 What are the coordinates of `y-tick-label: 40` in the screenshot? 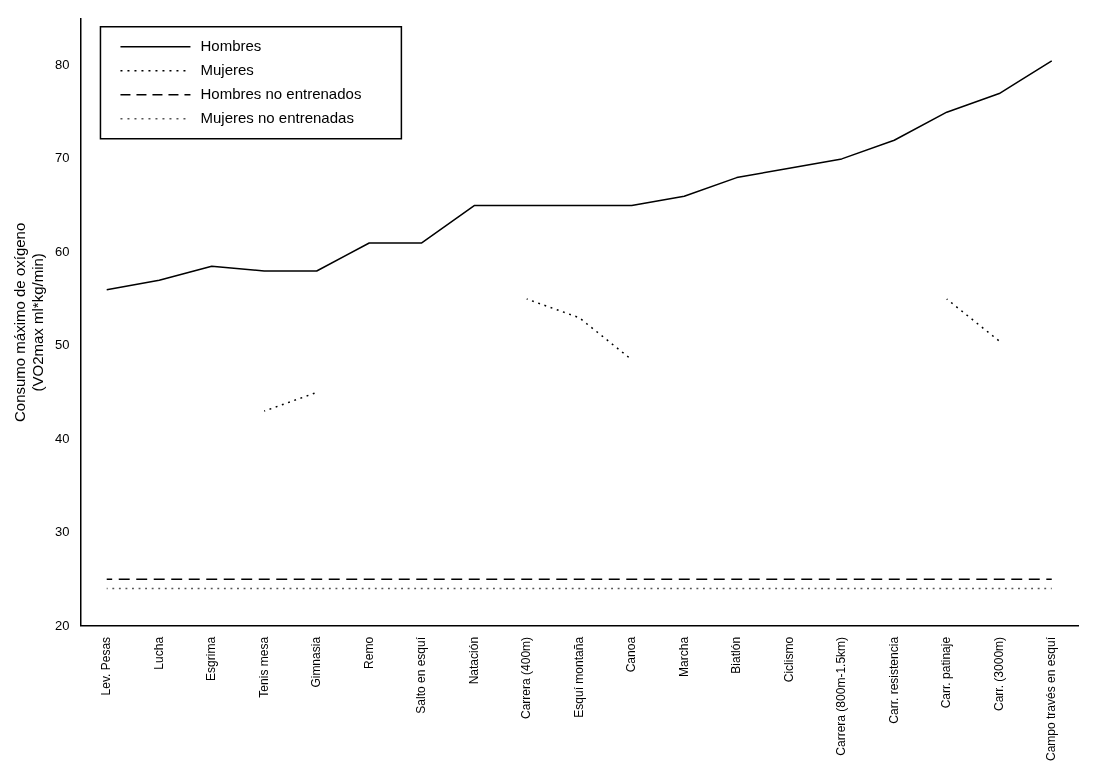 It's located at (62, 438).